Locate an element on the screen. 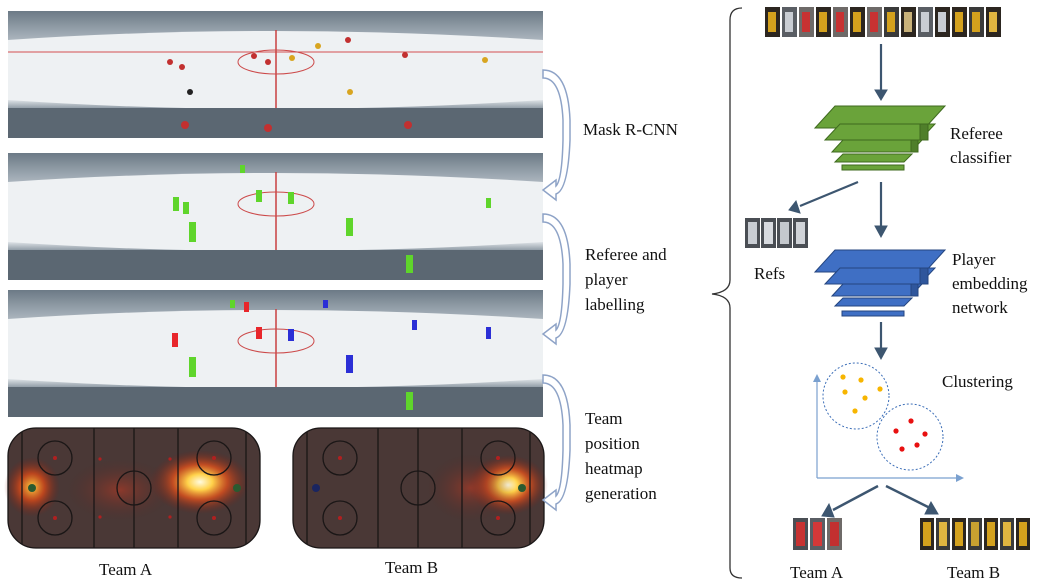 This screenshot has width=1040, height=582. heatmap-team-b is located at coordinates (420, 488).